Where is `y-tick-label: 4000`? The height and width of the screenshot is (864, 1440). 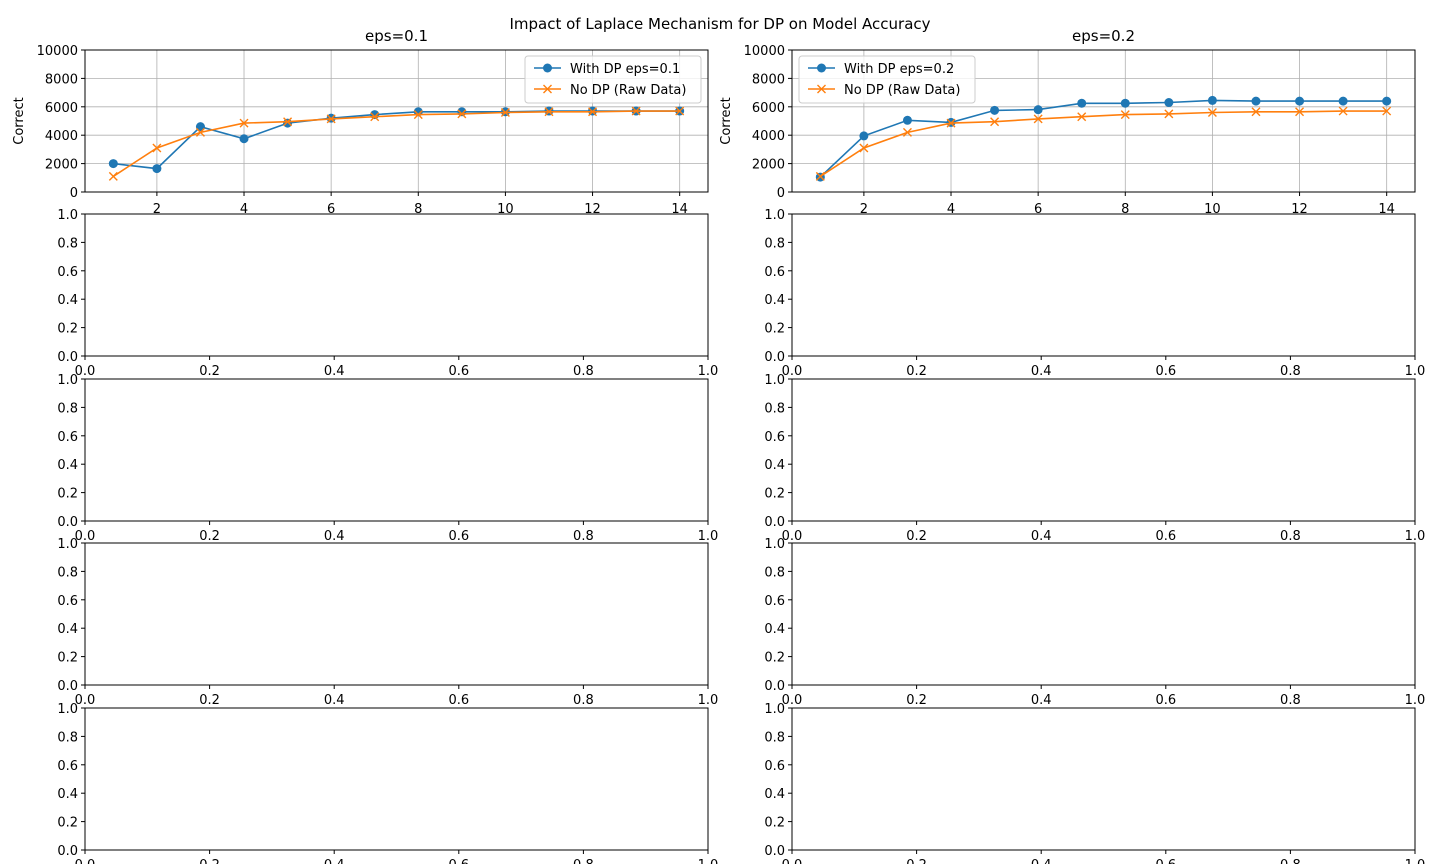
y-tick-label: 4000 is located at coordinates (61, 136).